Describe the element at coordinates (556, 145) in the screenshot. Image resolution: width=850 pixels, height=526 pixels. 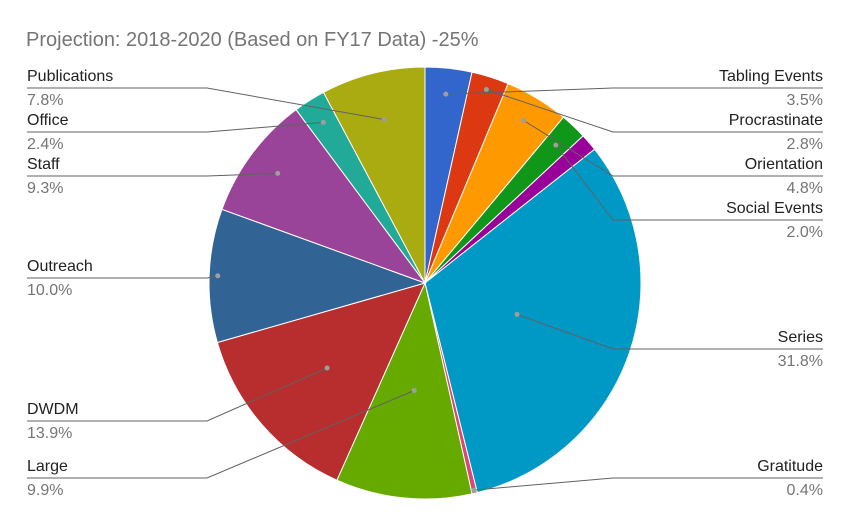
I see `leader-dot-social-events` at that location.